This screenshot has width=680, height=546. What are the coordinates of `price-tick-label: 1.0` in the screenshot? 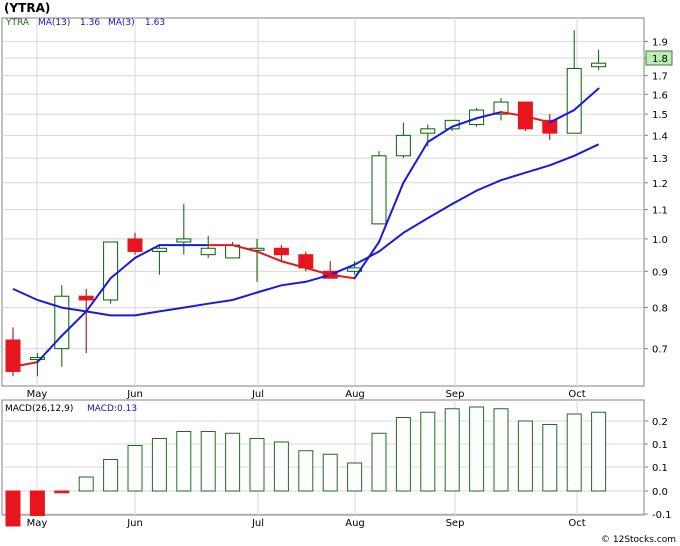 It's located at (660, 240).